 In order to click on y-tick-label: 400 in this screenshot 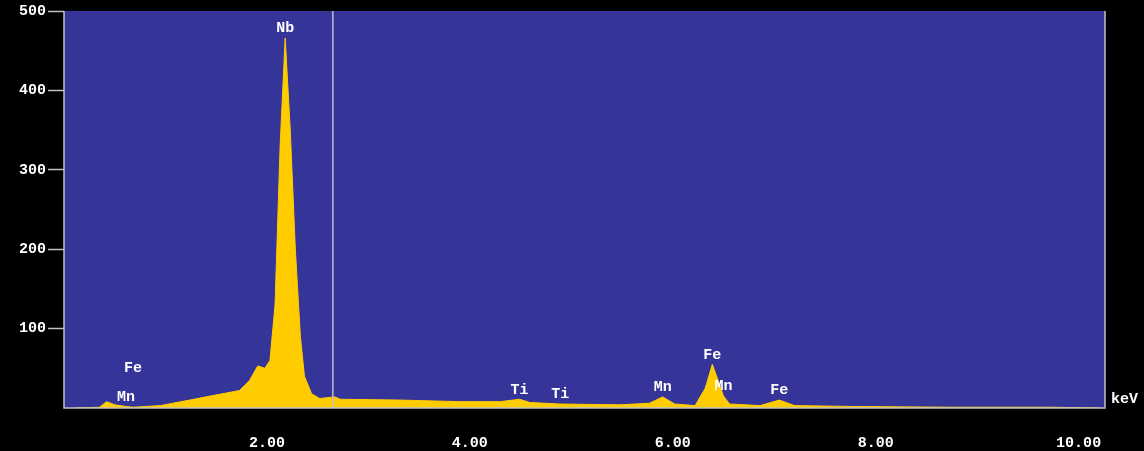, I will do `click(32, 91)`.